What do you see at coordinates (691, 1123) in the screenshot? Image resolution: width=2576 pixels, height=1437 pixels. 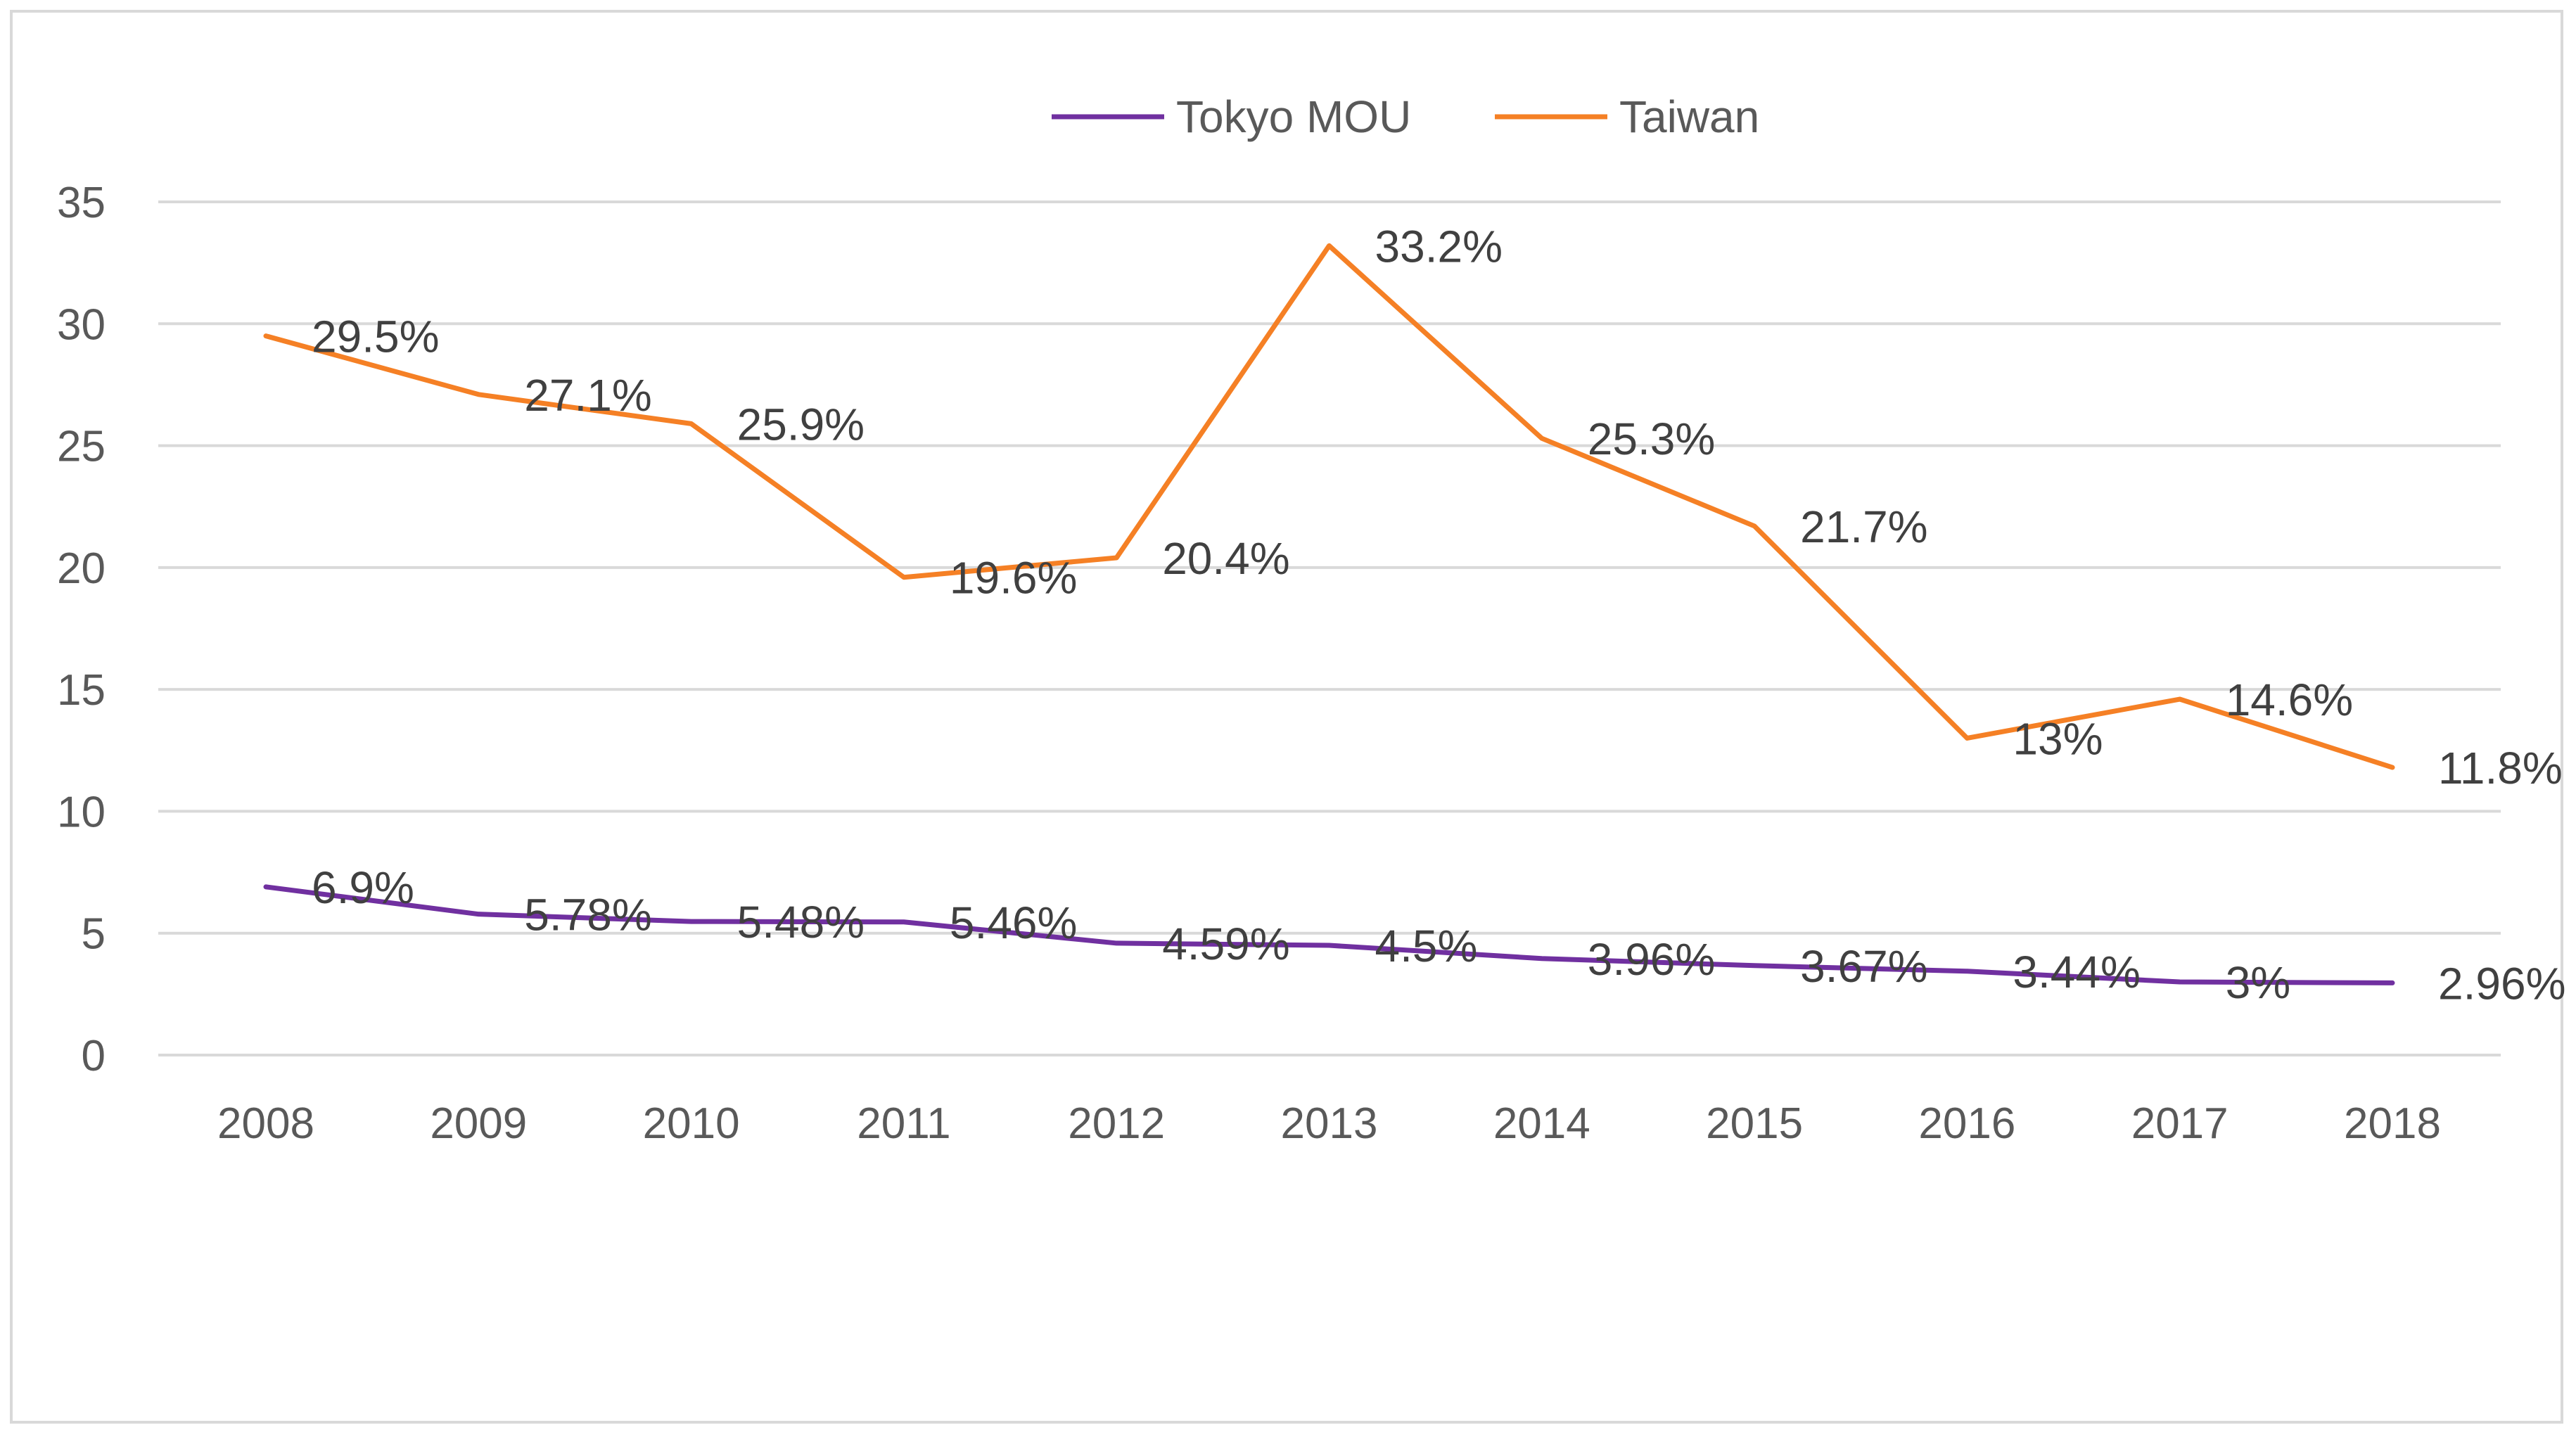 I see `x-tick-label: 2010` at bounding box center [691, 1123].